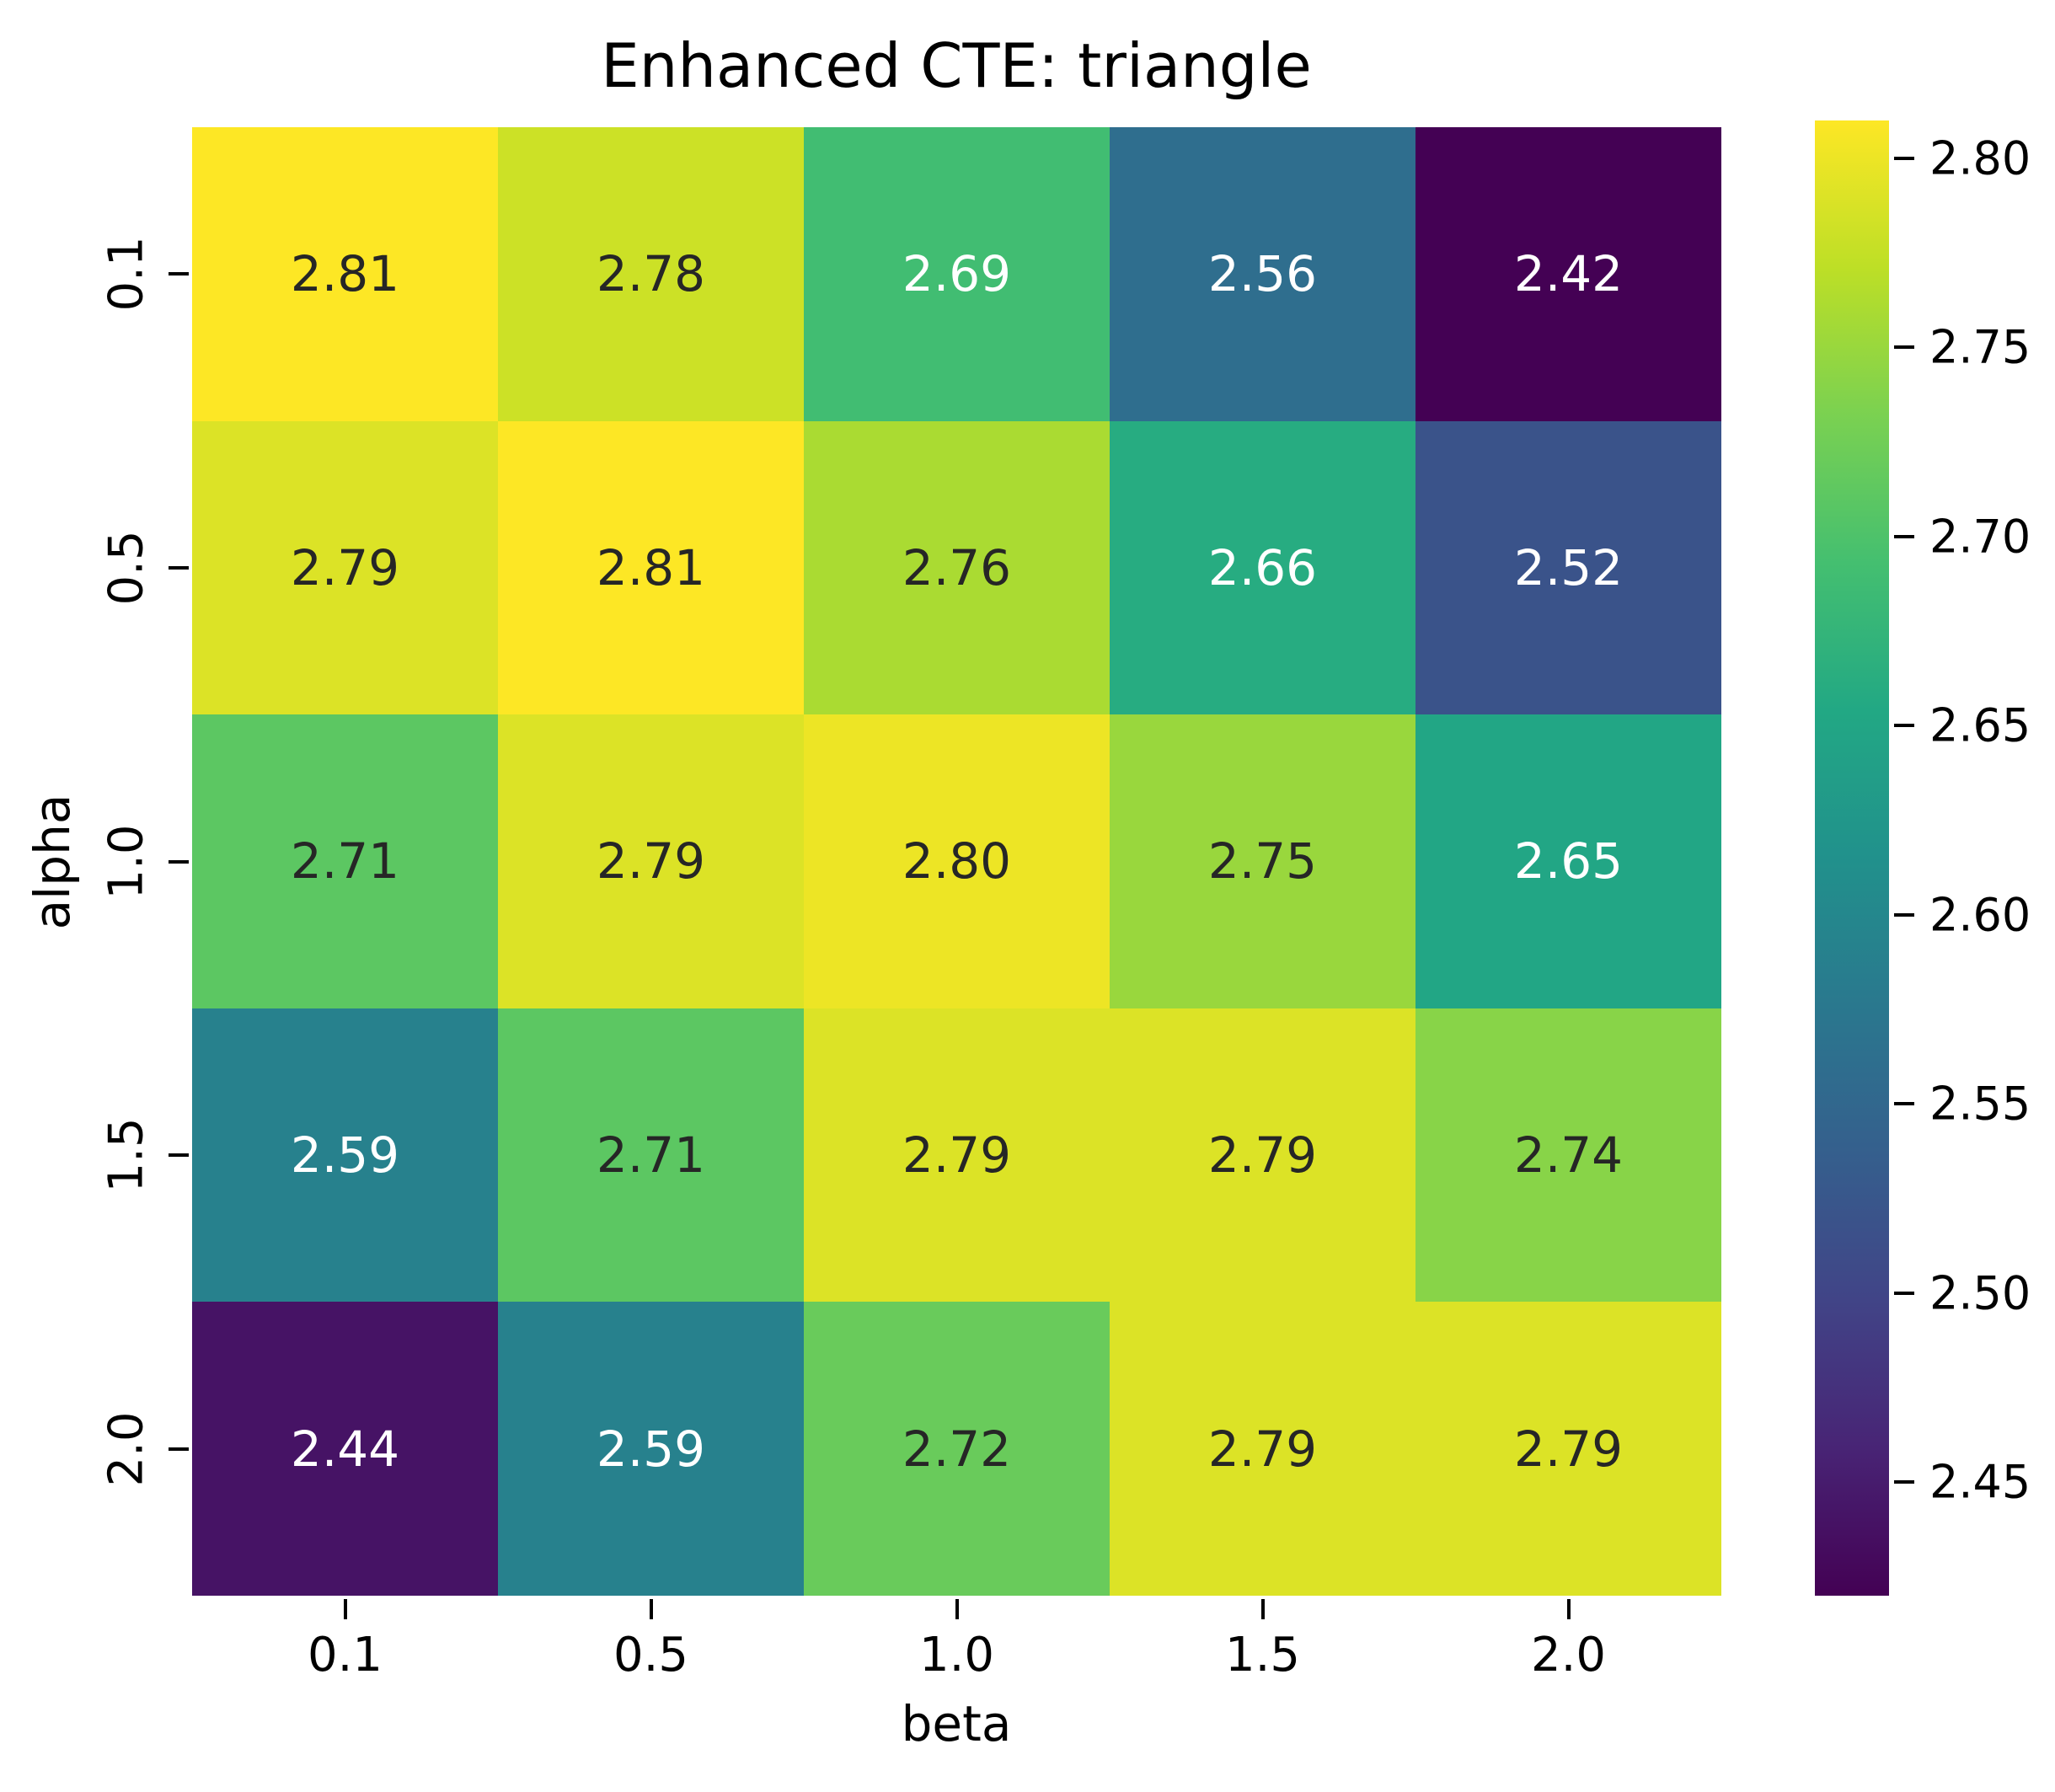 This screenshot has width=2055, height=1792. I want to click on heatmap-cell: 2.42, so click(1568, 274).